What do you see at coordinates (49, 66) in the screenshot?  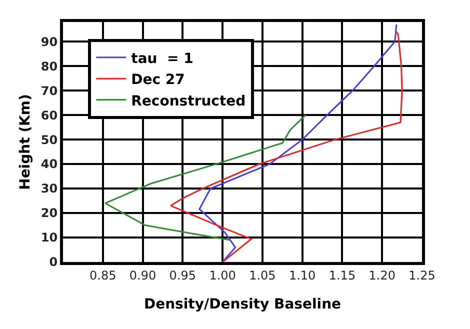 I see `y-tick-label: 80` at bounding box center [49, 66].